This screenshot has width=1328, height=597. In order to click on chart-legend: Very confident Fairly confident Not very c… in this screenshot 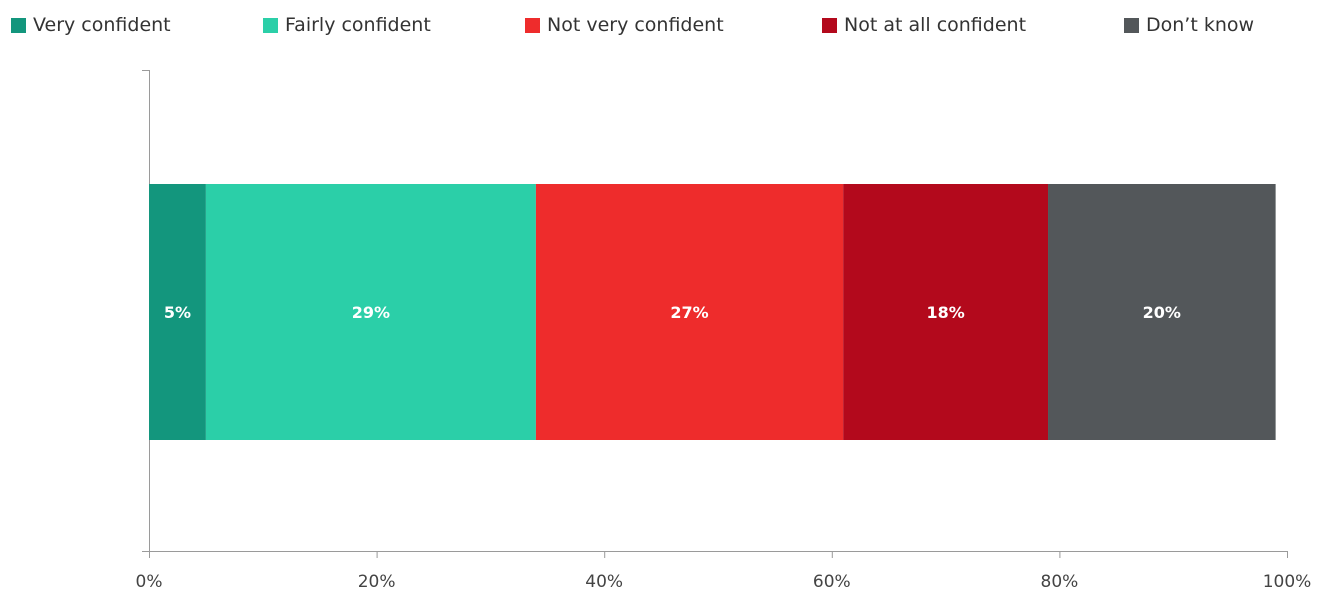, I will do `click(664, 25)`.